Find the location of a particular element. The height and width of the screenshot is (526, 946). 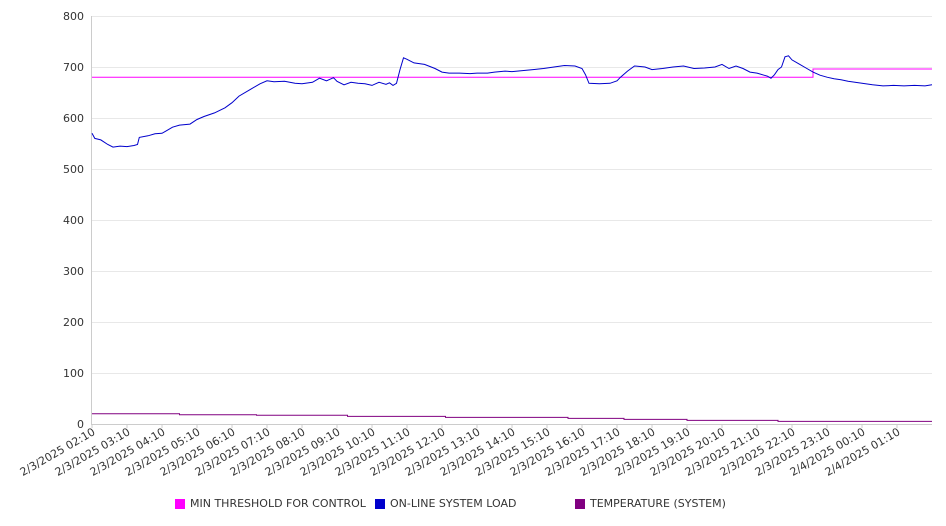

y-tick-label: 700 is located at coordinates (73, 67).